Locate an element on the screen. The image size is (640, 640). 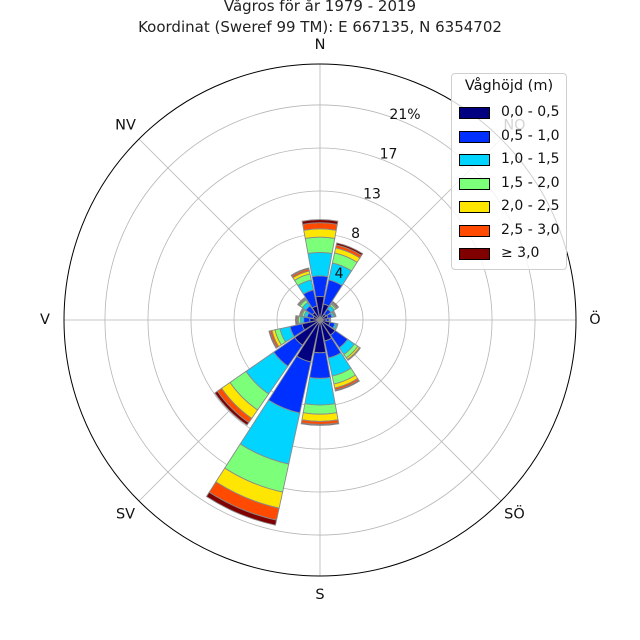
direction-label-S: S is located at coordinates (319, 595).